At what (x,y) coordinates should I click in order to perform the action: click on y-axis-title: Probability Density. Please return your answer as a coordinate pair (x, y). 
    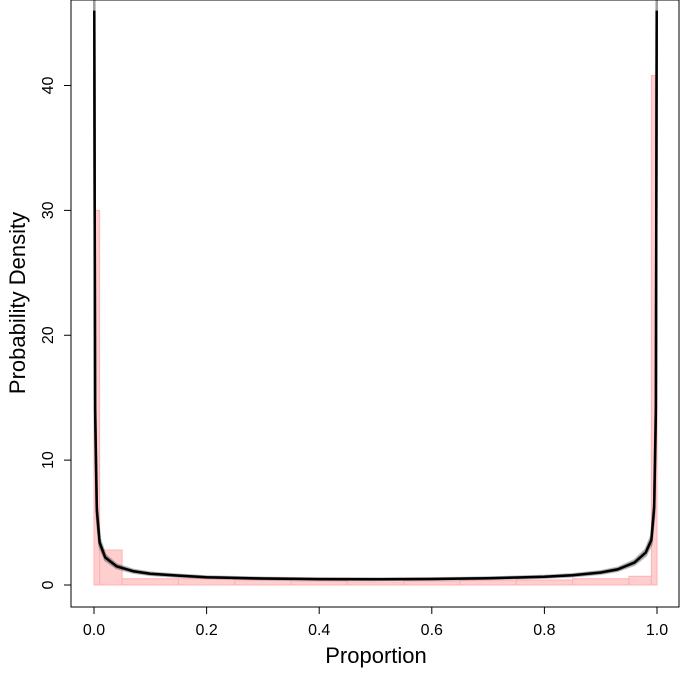
    Looking at the image, I should click on (17, 303).